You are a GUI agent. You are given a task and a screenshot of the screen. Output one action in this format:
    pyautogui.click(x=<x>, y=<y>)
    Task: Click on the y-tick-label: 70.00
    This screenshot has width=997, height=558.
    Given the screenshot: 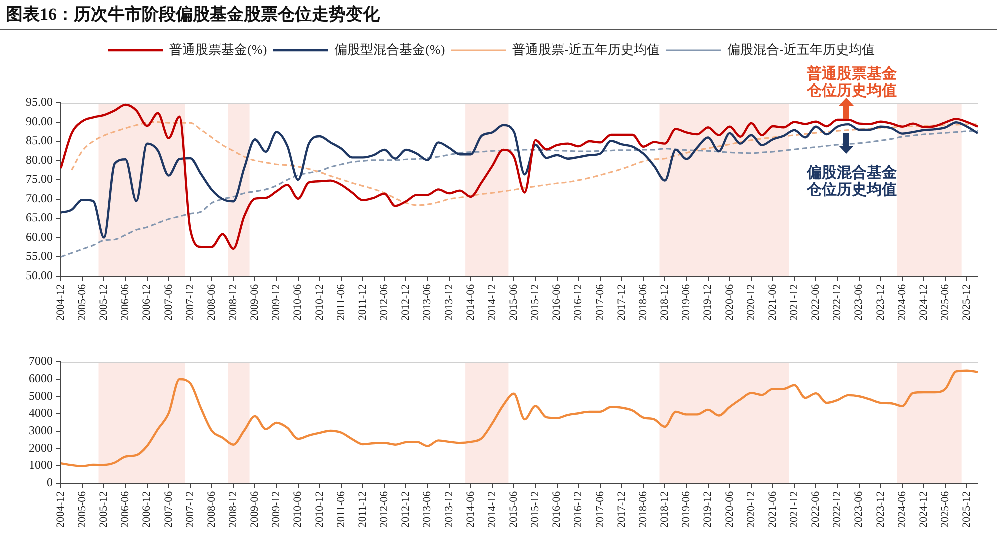 What is the action you would take?
    pyautogui.click(x=39, y=198)
    